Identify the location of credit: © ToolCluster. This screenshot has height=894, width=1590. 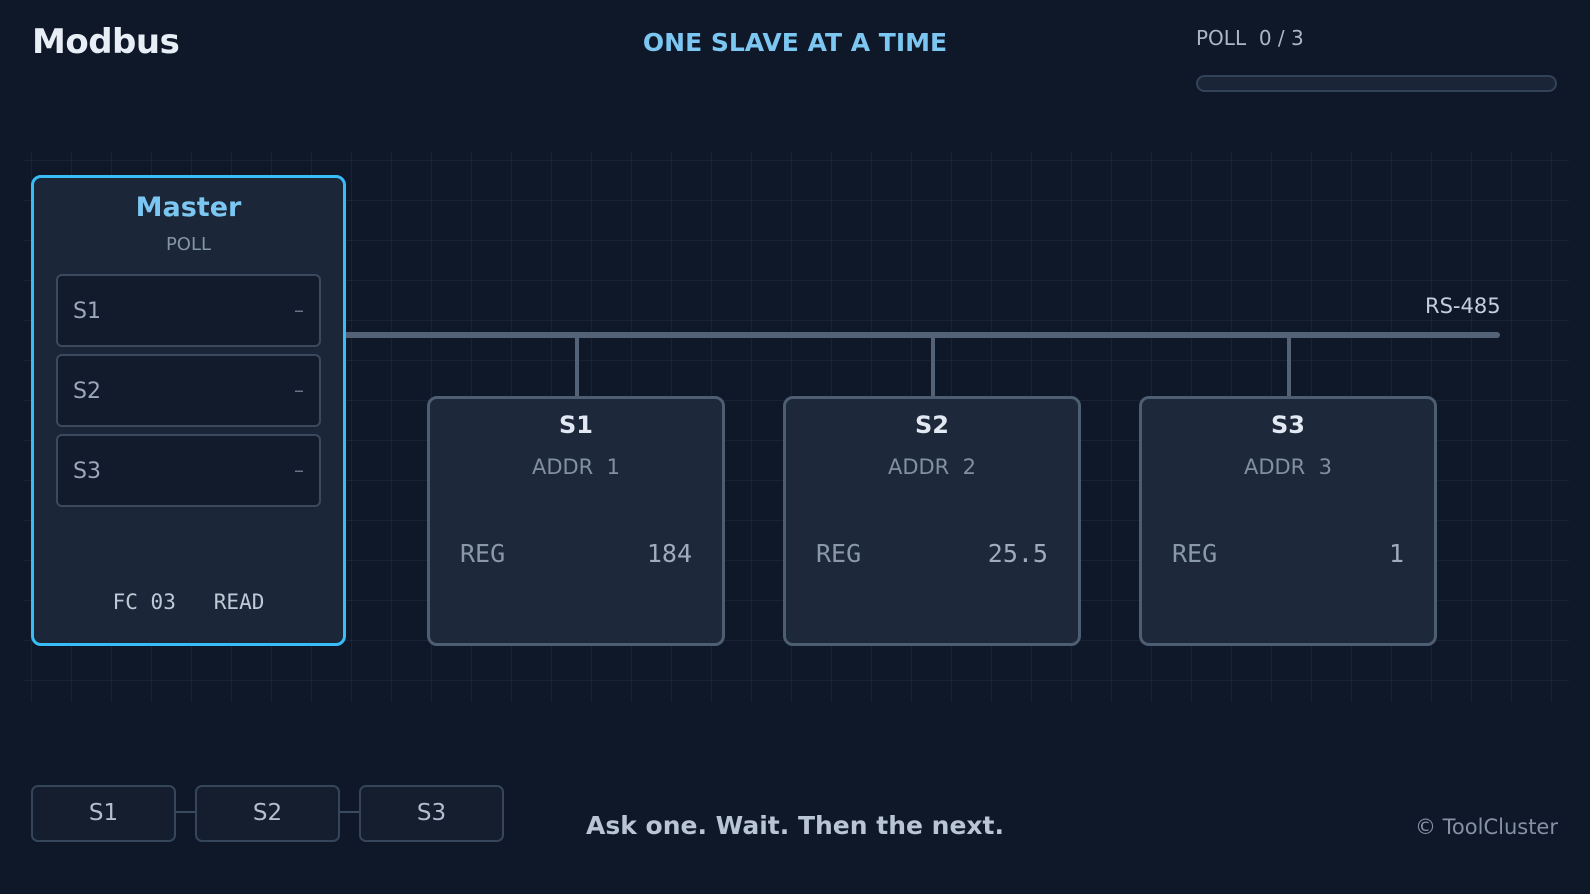
(1486, 827).